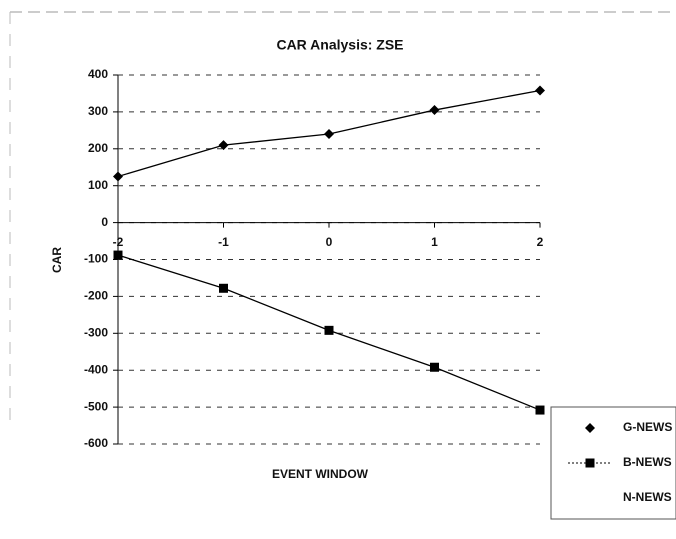  Describe the element at coordinates (104, 222) in the screenshot. I see `y-tick-label: 0` at that location.